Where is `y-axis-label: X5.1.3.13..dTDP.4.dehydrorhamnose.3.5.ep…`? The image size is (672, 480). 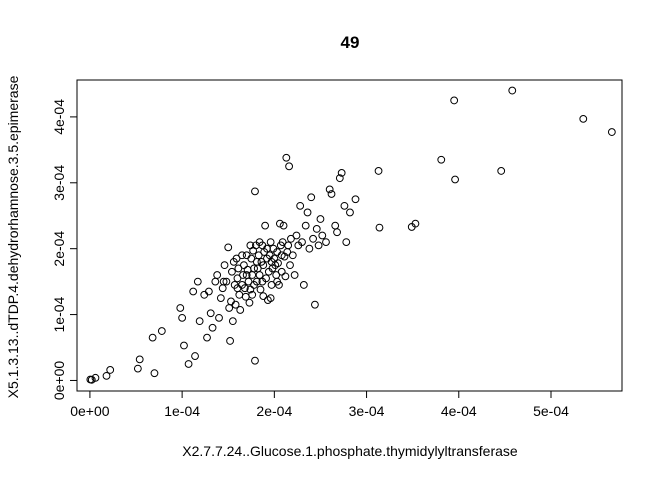
y-axis-label: X5.1.3.13..dTDP.4.dehydrorhamnose.3.5.ep… is located at coordinates (13, 236).